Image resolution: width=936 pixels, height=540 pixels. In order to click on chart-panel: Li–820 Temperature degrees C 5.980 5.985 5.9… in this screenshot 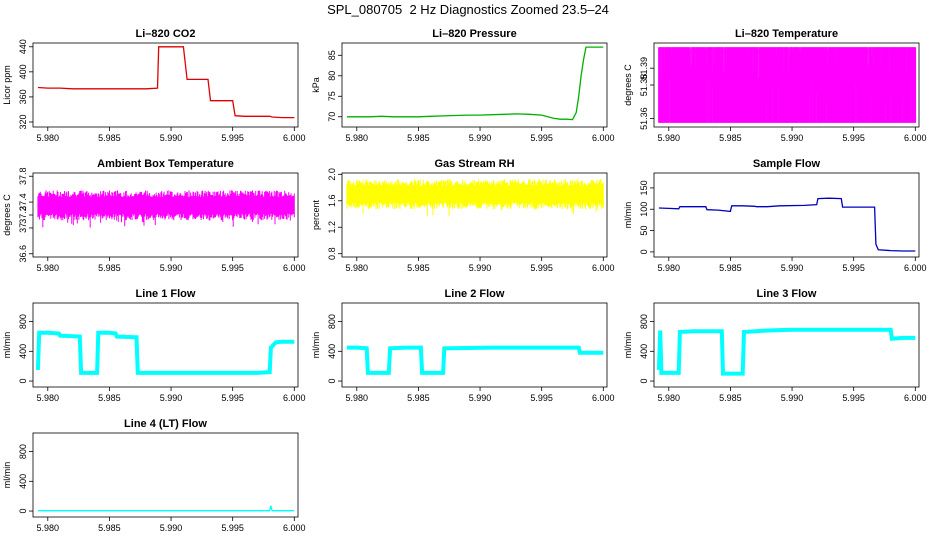, I will do `click(775, 85)`.